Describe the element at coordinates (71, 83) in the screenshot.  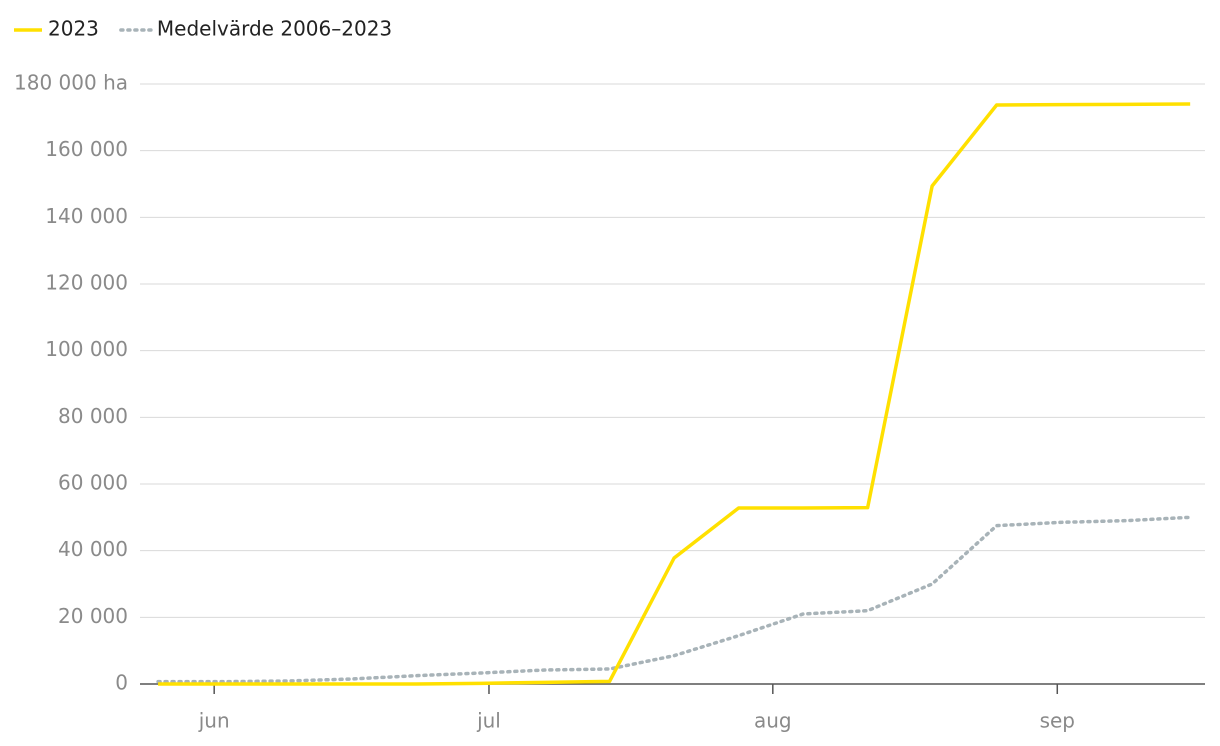
I see `y-tick-label: 180 000 ha` at that location.